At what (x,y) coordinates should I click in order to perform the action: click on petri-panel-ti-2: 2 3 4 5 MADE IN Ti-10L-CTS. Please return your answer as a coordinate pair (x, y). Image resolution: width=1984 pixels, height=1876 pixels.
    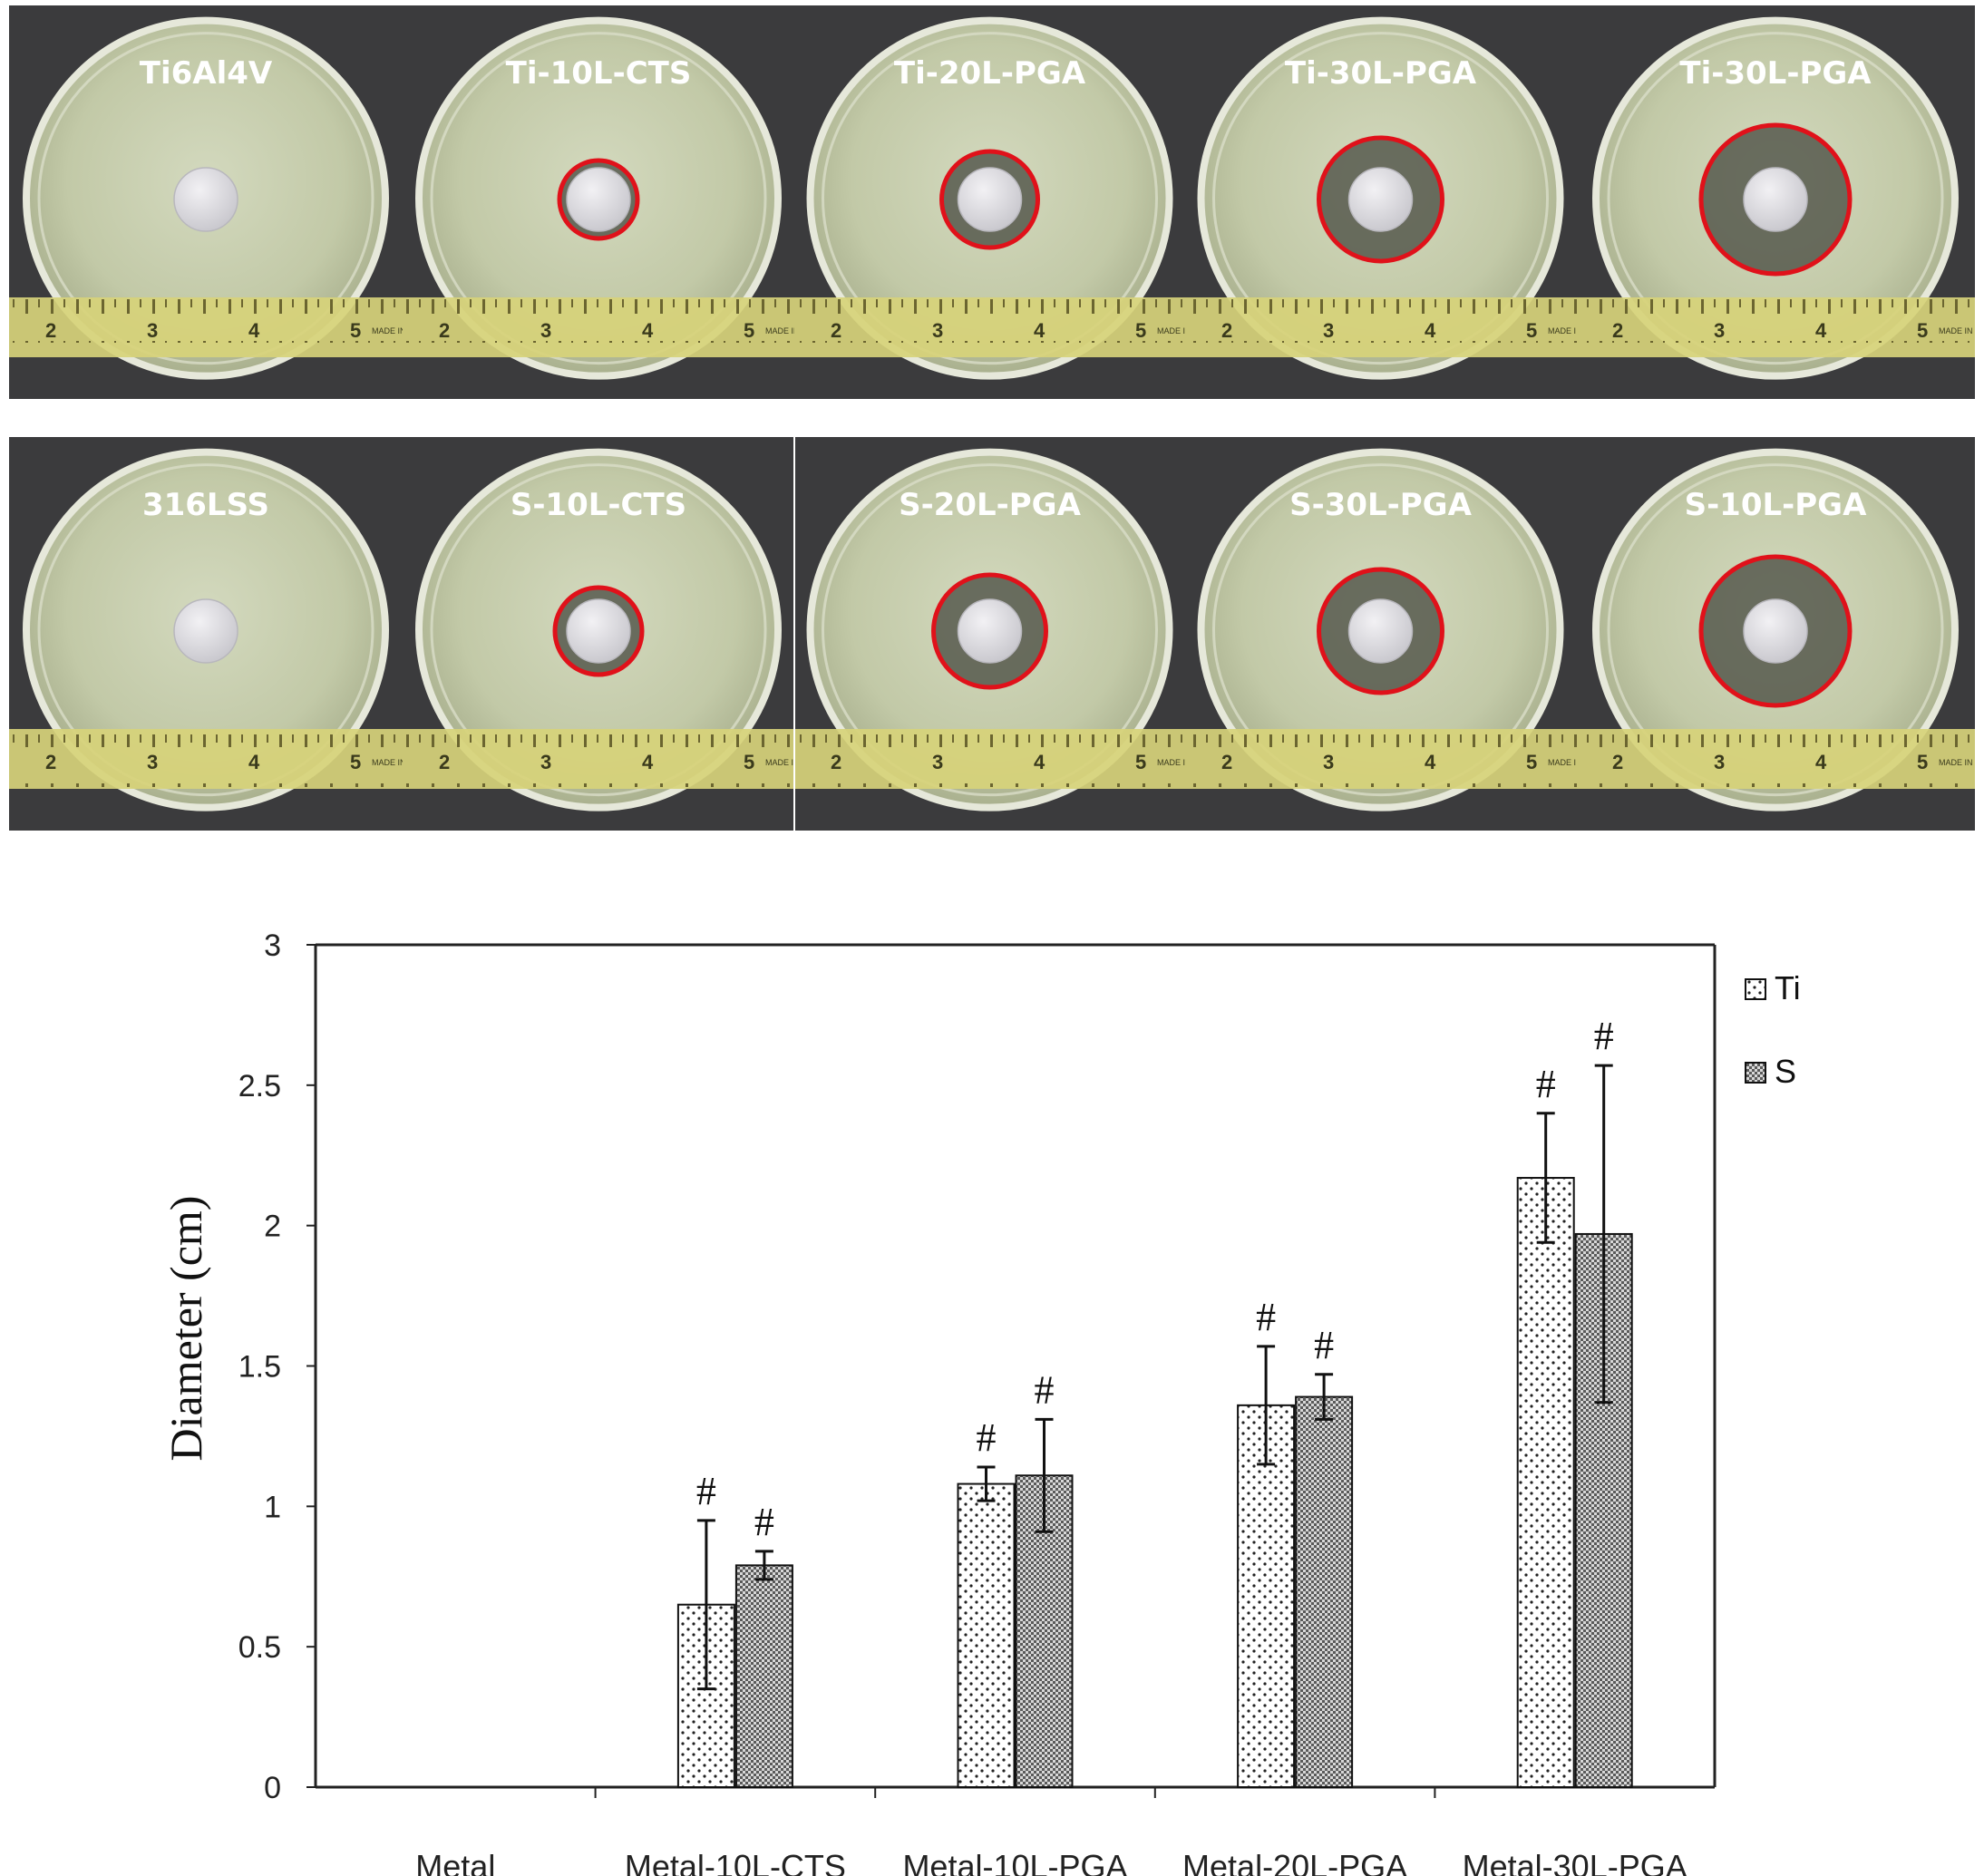
    Looking at the image, I should click on (598, 202).